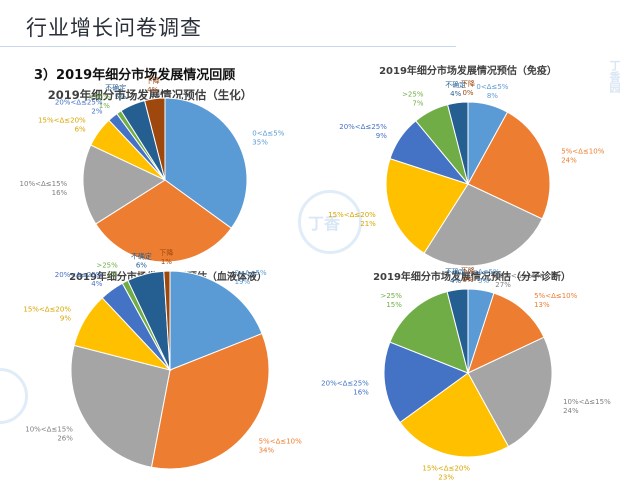 Image resolution: width=640 pixels, height=480 pixels. What do you see at coordinates (44, 188) in the screenshot?
I see `slice-label-10-15: 10%<Δ≤15% 16%` at bounding box center [44, 188].